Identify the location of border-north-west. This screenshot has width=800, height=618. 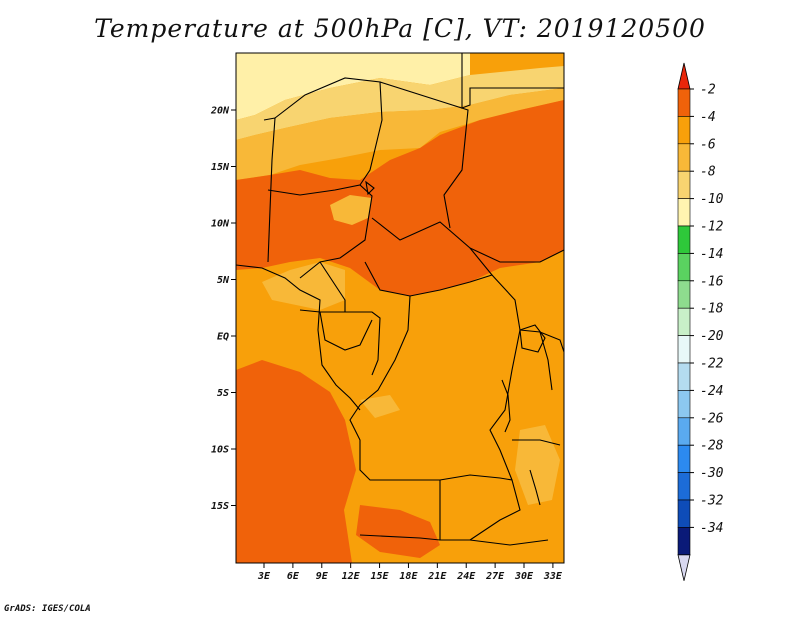
(269, 190).